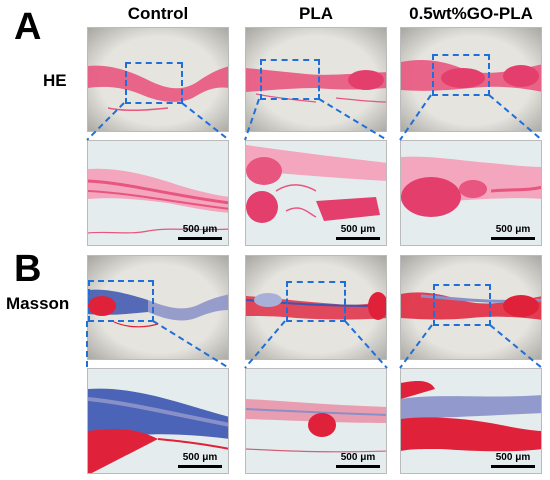  What do you see at coordinates (471, 193) in the screenshot?
I see `he-go-pla-zoom-image: 500 μm` at bounding box center [471, 193].